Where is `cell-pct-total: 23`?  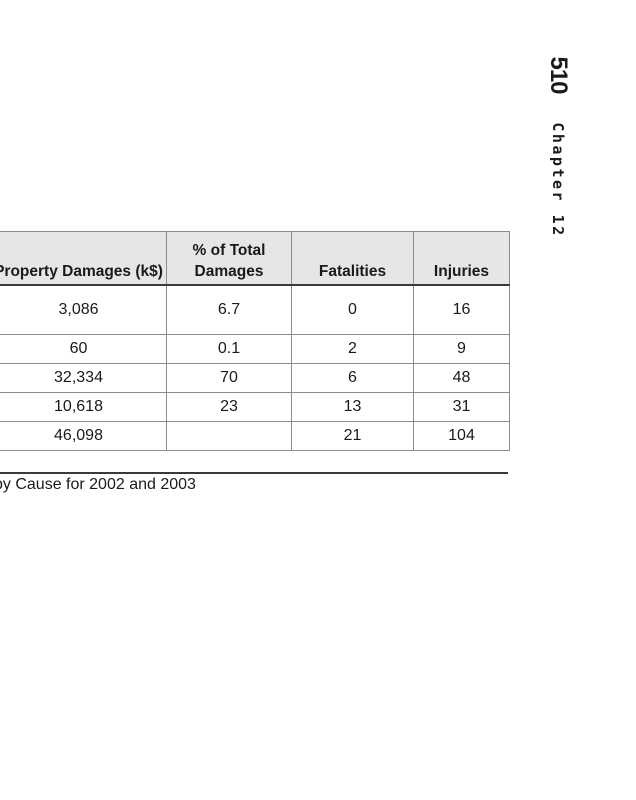 cell-pct-total: 23 is located at coordinates (229, 407).